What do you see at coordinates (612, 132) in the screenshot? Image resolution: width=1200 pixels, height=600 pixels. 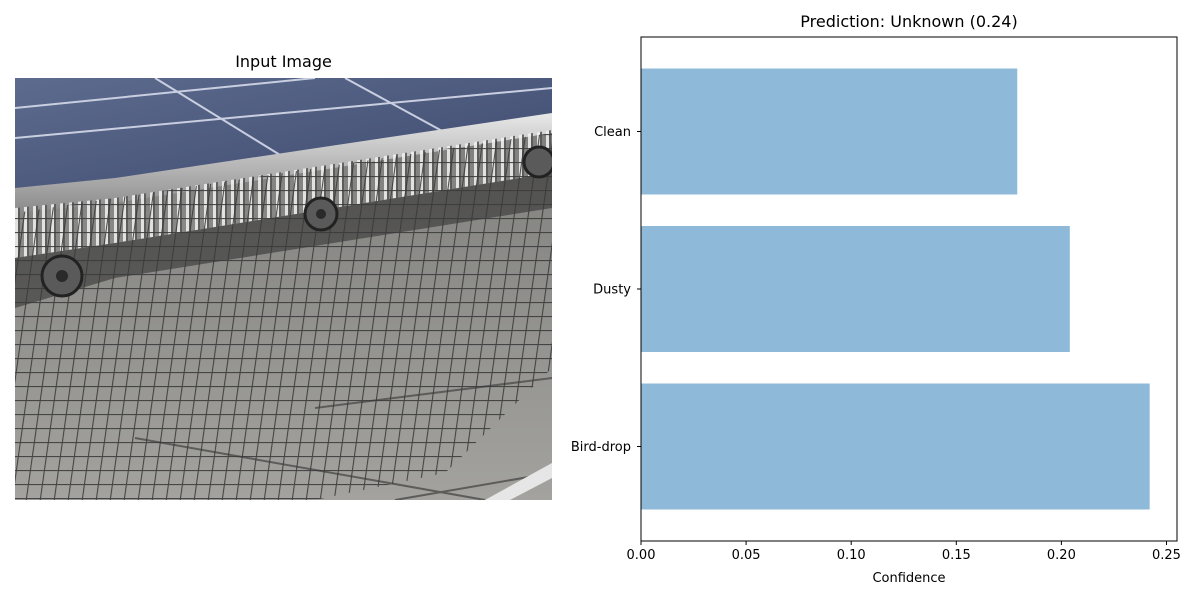 I see `y-tick-label: Clean` at bounding box center [612, 132].